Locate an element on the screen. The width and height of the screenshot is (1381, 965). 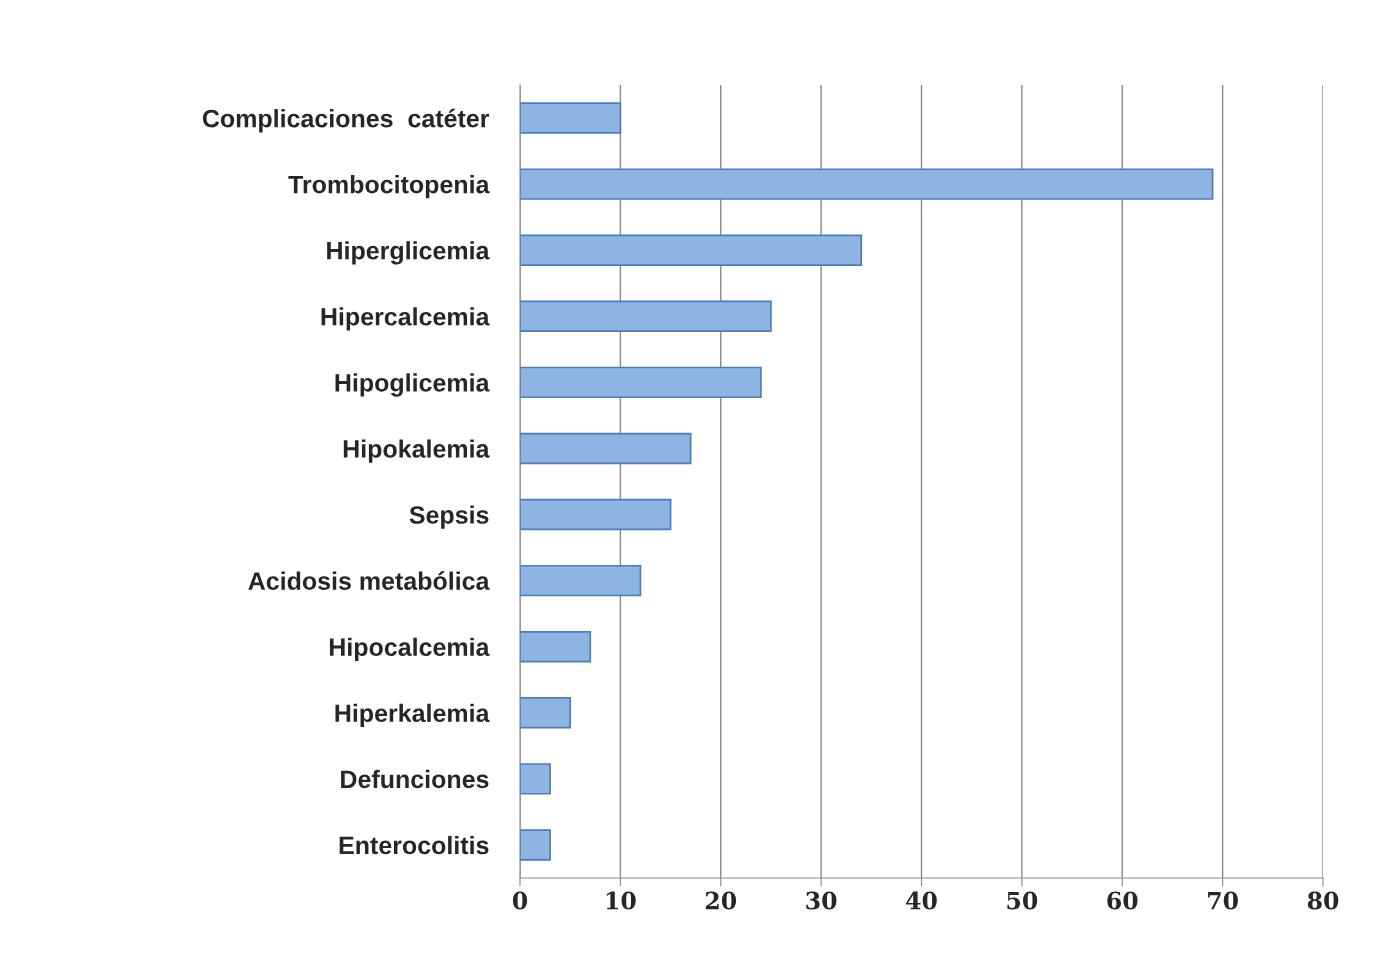
x-tick-label: 50 is located at coordinates (1022, 900).